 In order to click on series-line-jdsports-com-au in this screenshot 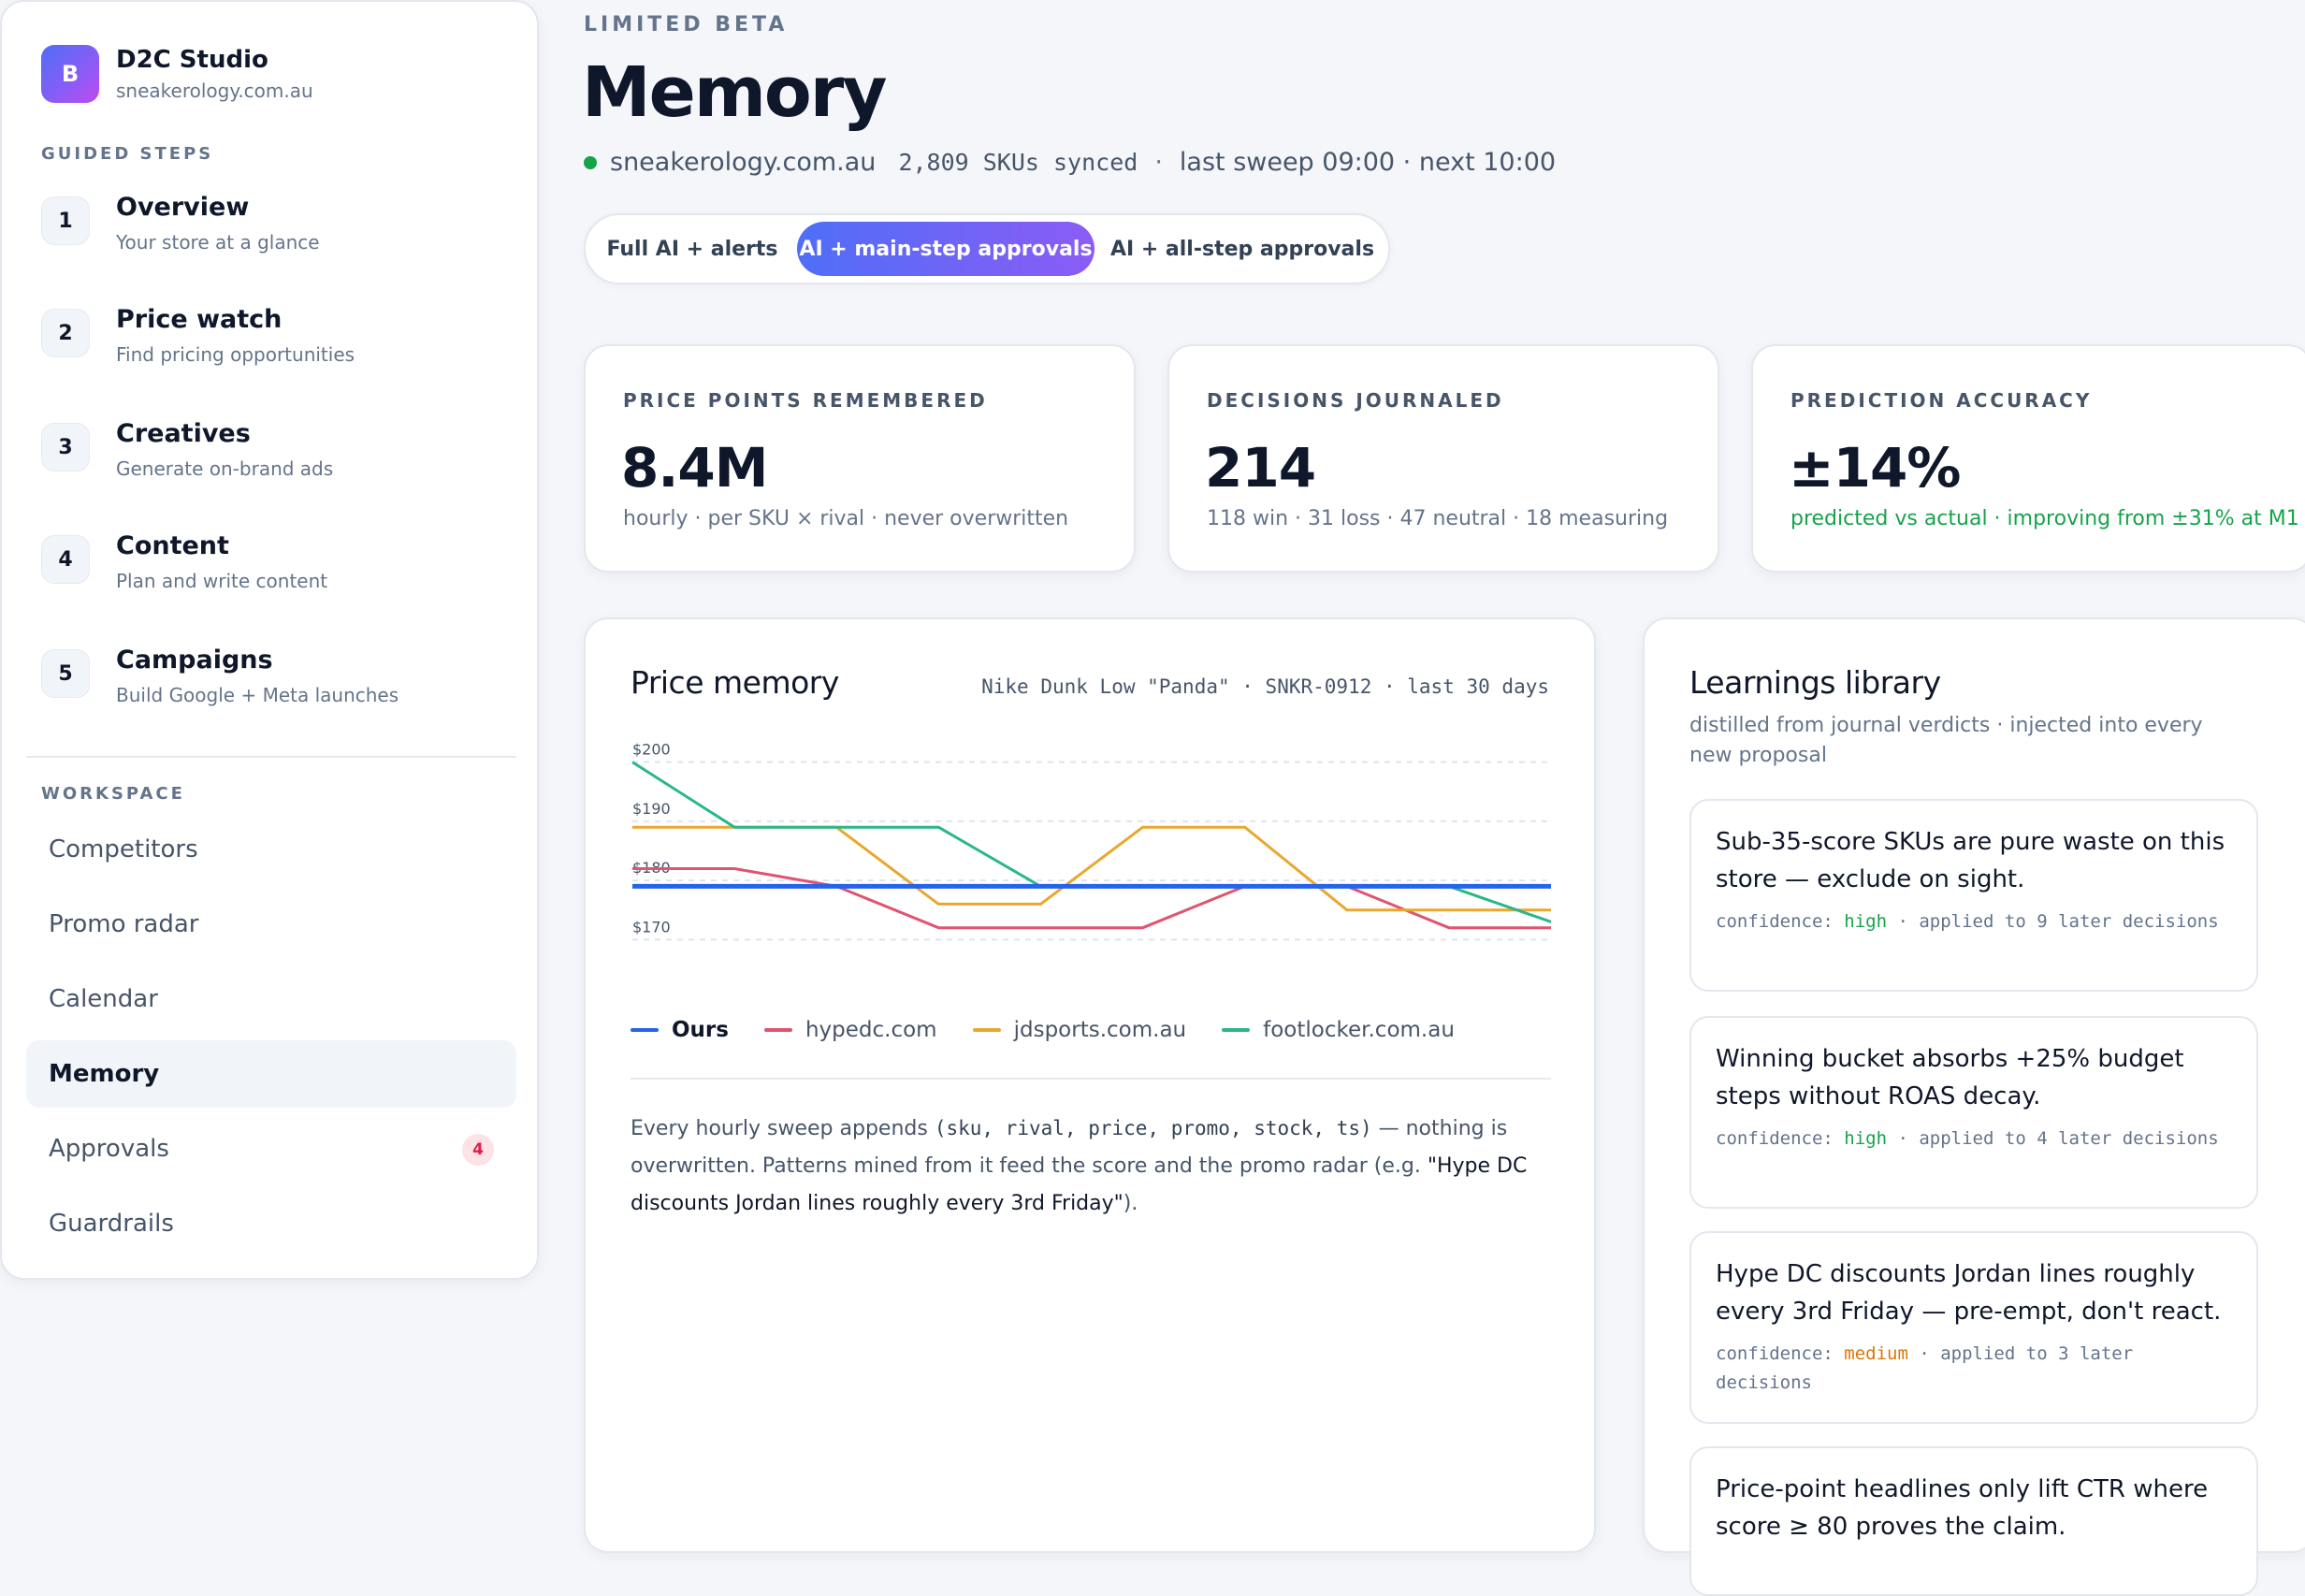, I will do `click(1091, 868)`.